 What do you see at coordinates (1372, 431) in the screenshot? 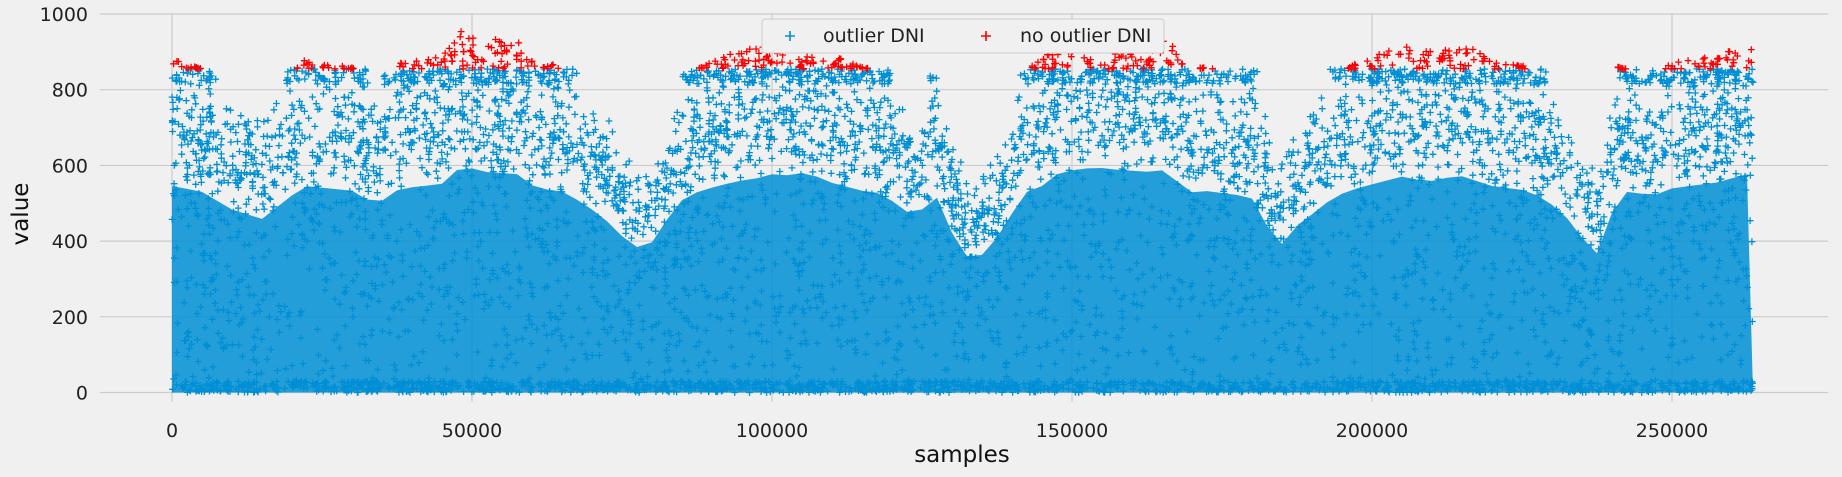
I see `x-tick-label: 200000` at bounding box center [1372, 431].